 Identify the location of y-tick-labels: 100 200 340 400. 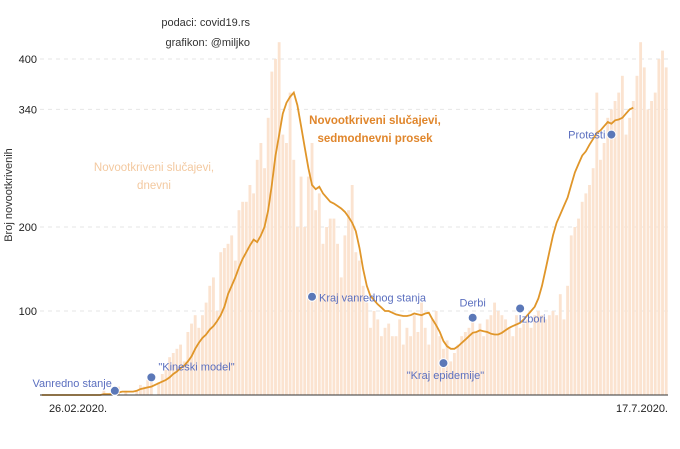
(28, 186).